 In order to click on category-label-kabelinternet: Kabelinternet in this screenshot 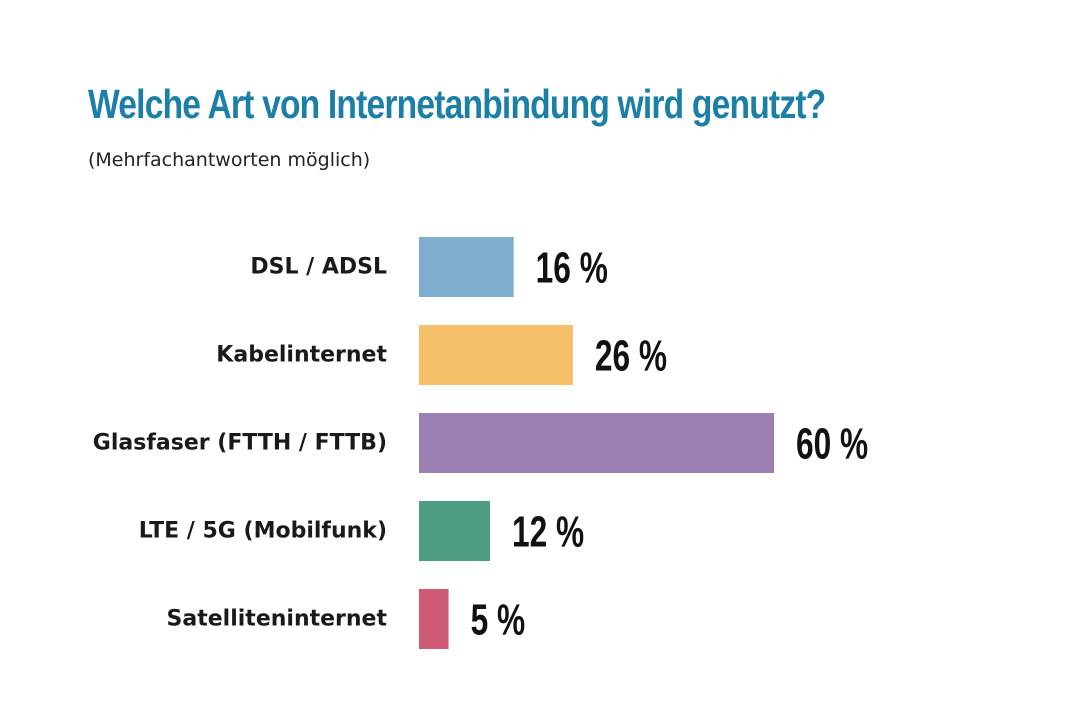, I will do `click(301, 355)`.